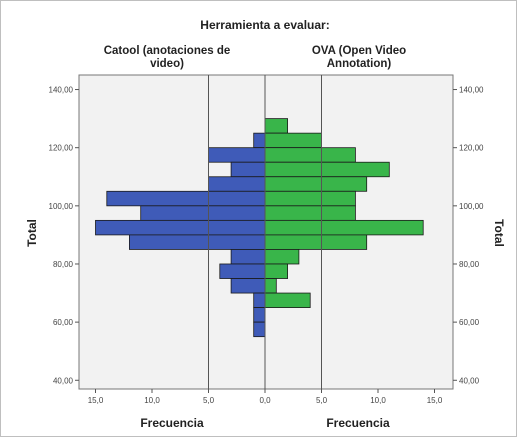 The height and width of the screenshot is (441, 517). What do you see at coordinates (471, 90) in the screenshot?
I see `y-tick-label-right: 140,00` at bounding box center [471, 90].